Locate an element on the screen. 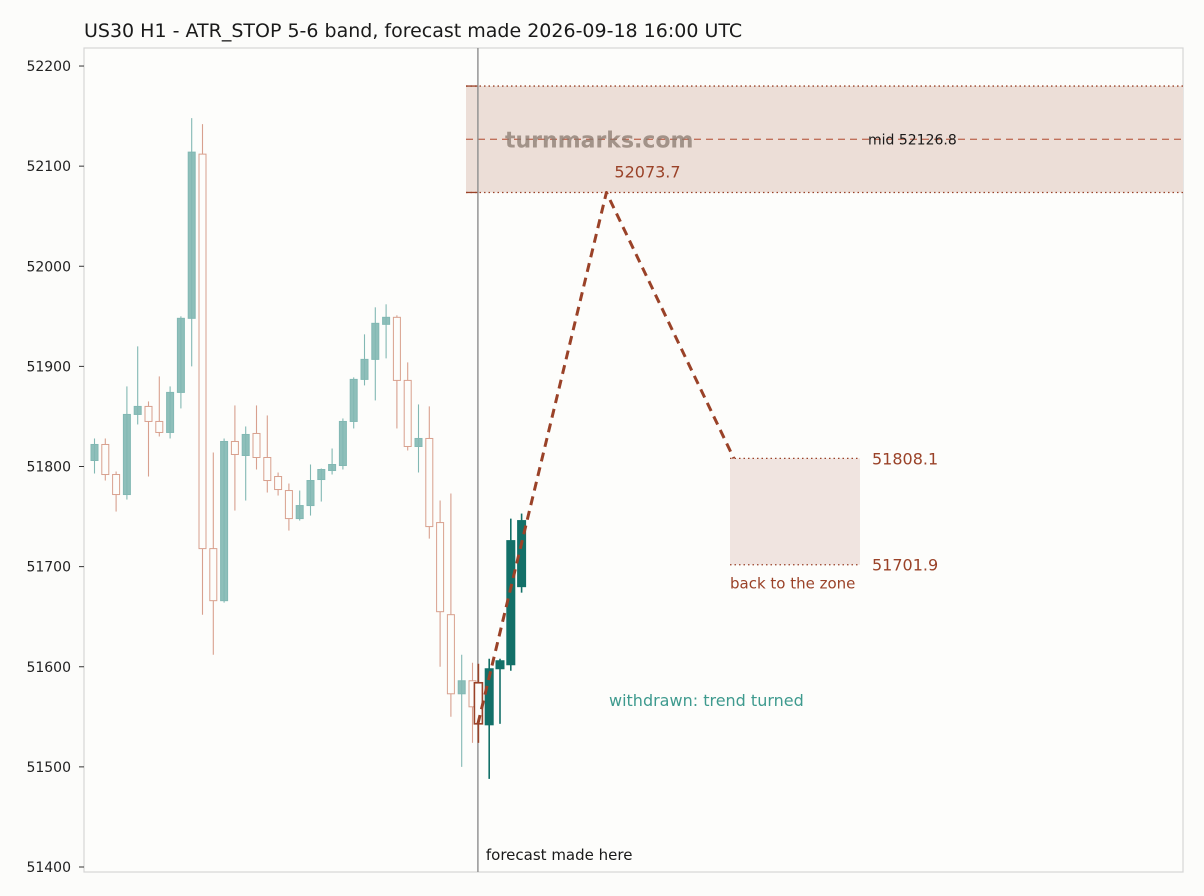  peak-label: 52073.7 is located at coordinates (647, 171).